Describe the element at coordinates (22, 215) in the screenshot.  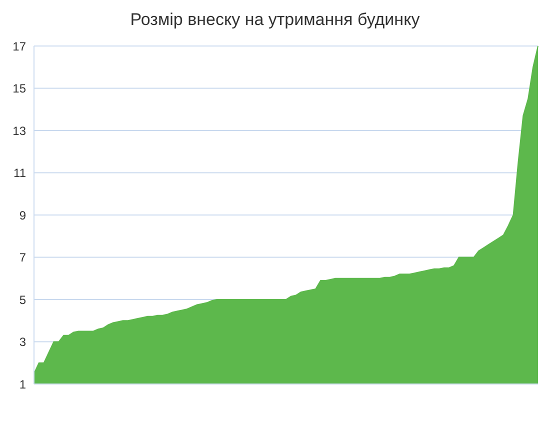
I see `y-tick-label: 9` at that location.